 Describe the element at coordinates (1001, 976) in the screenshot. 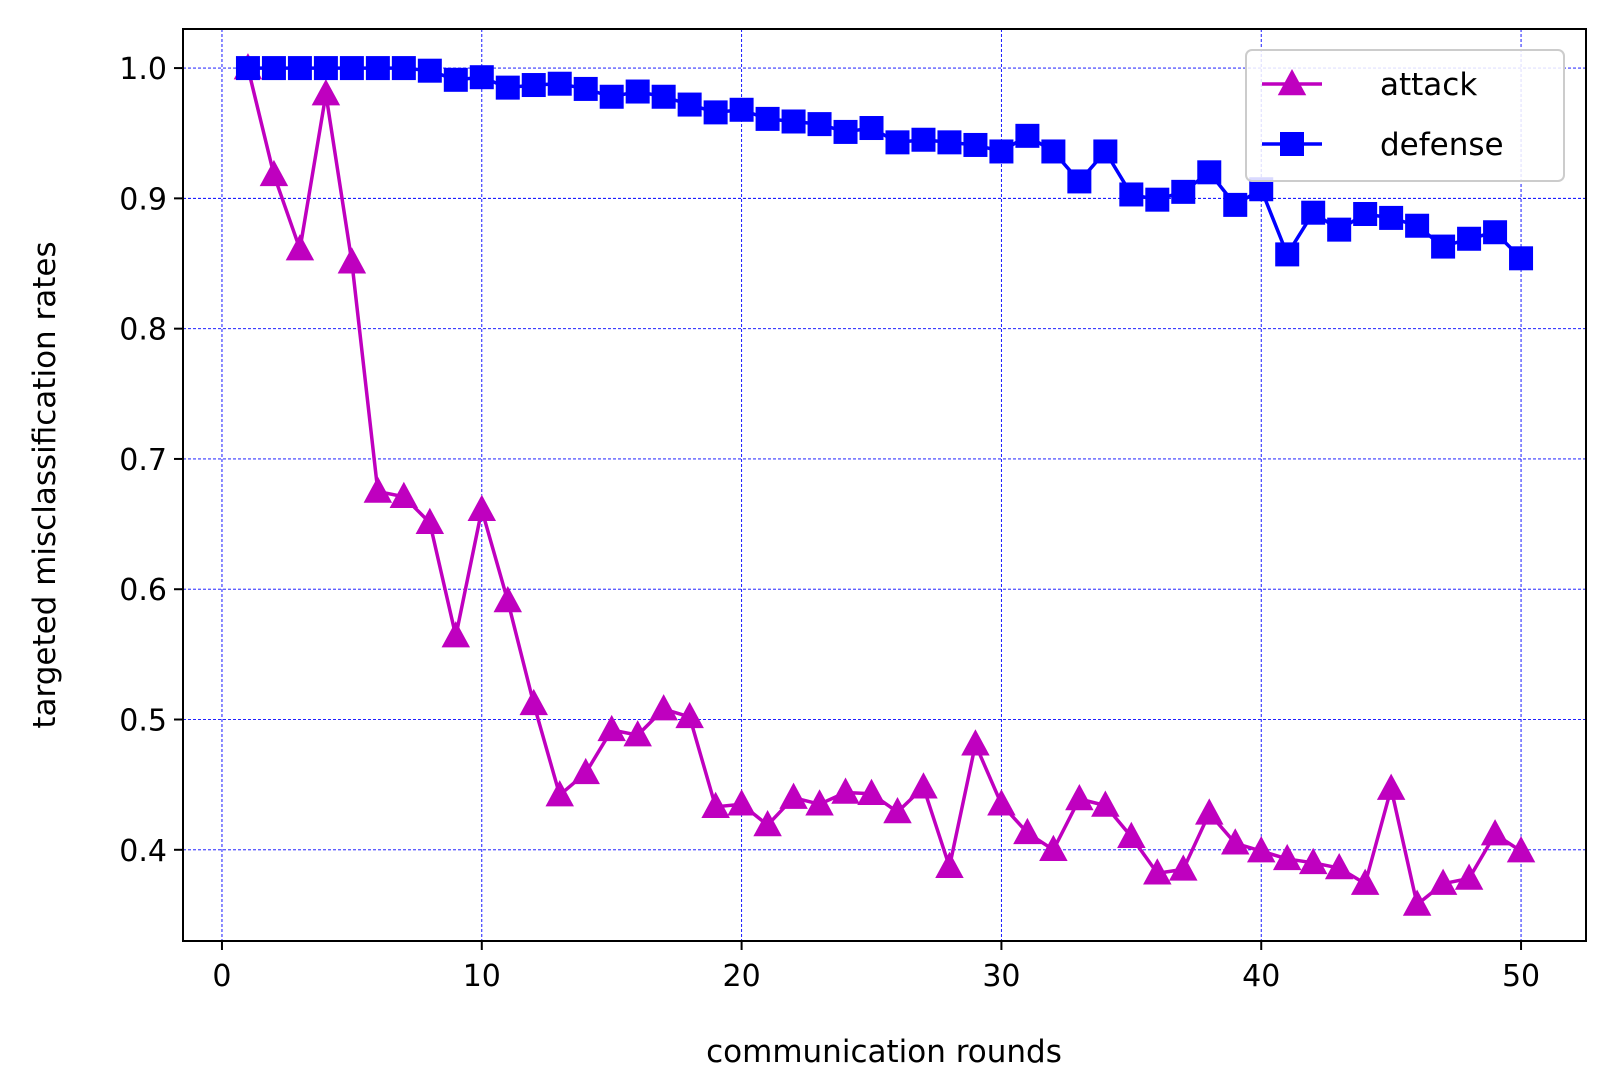

I see `x-tick-label-3: 30` at that location.